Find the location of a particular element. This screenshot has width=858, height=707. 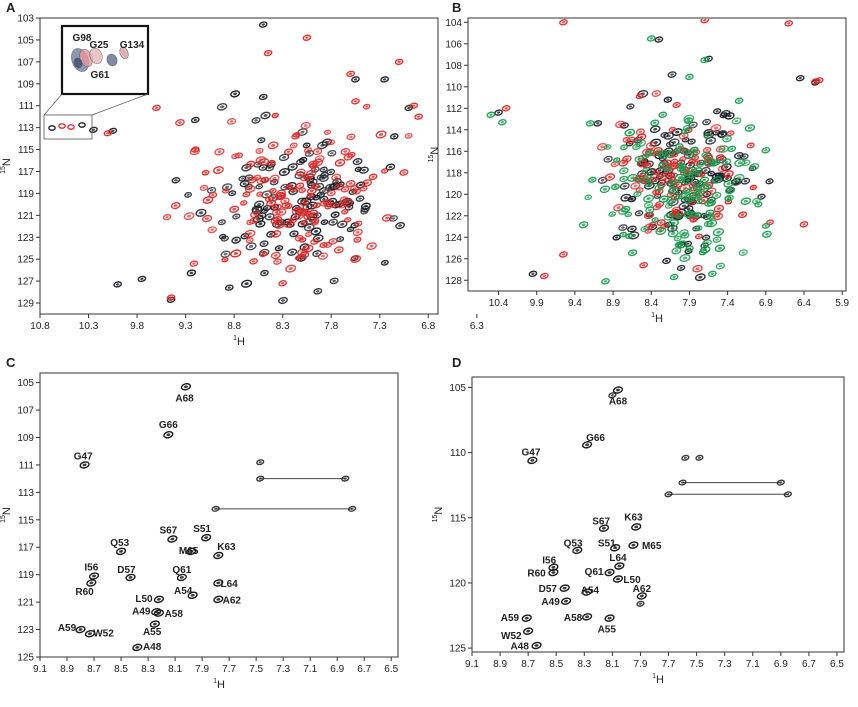

peak-label: W52 is located at coordinates (511, 636).